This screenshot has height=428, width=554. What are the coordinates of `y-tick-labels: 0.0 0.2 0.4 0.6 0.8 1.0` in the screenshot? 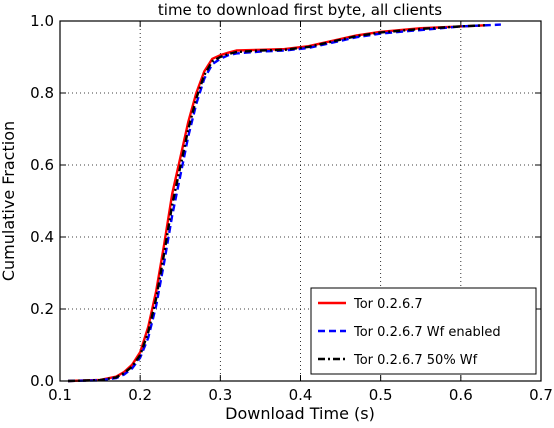 It's located at (42, 201).